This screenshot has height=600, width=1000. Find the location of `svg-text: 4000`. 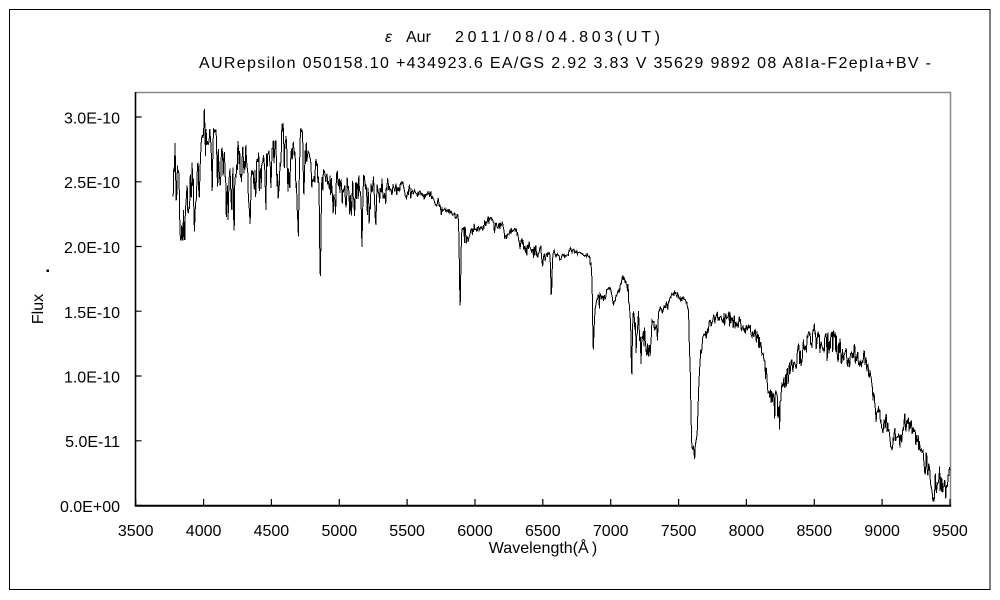

svg-text: 4000 is located at coordinates (204, 531).